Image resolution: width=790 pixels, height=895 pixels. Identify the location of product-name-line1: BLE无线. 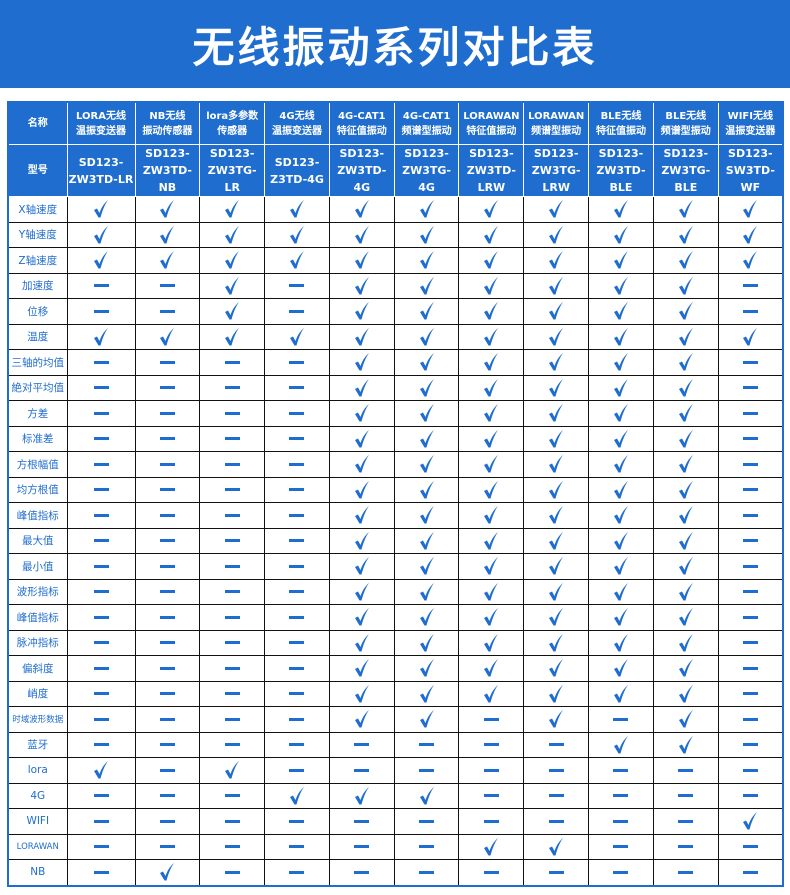
(686, 116).